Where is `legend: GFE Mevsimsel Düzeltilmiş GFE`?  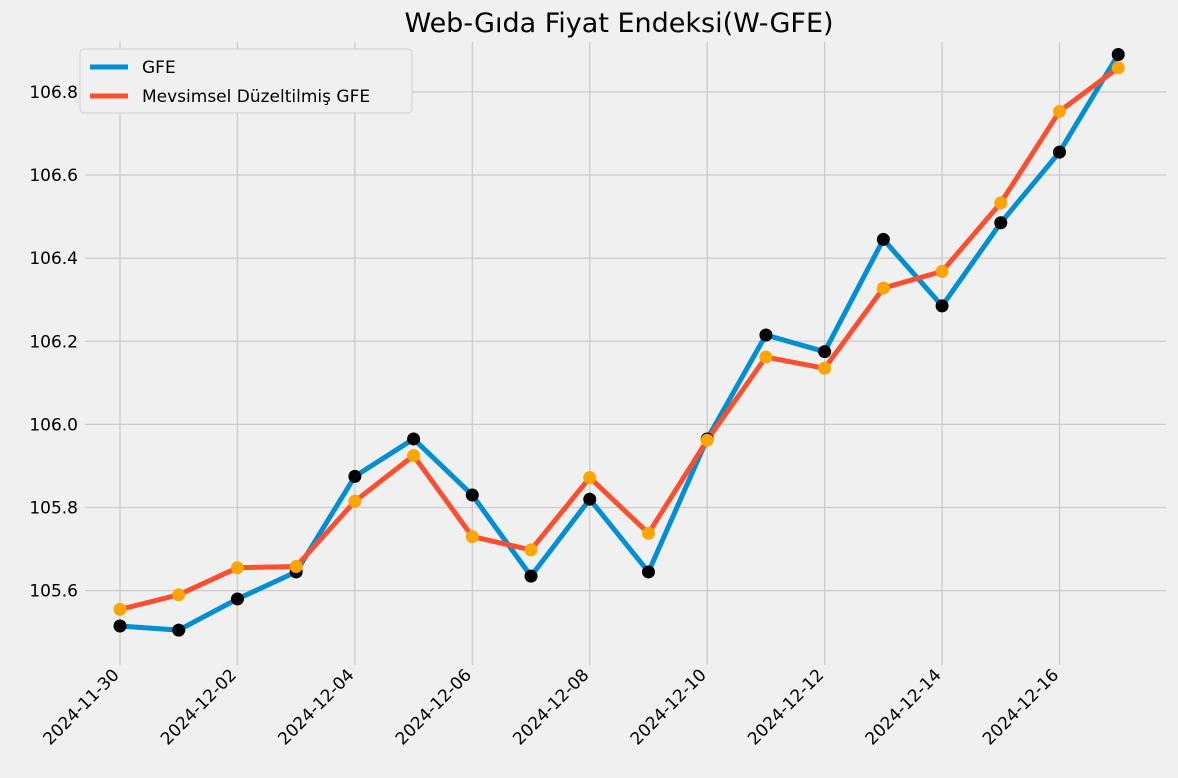 legend: GFE Mevsimsel Düzeltilmiş GFE is located at coordinates (246, 81).